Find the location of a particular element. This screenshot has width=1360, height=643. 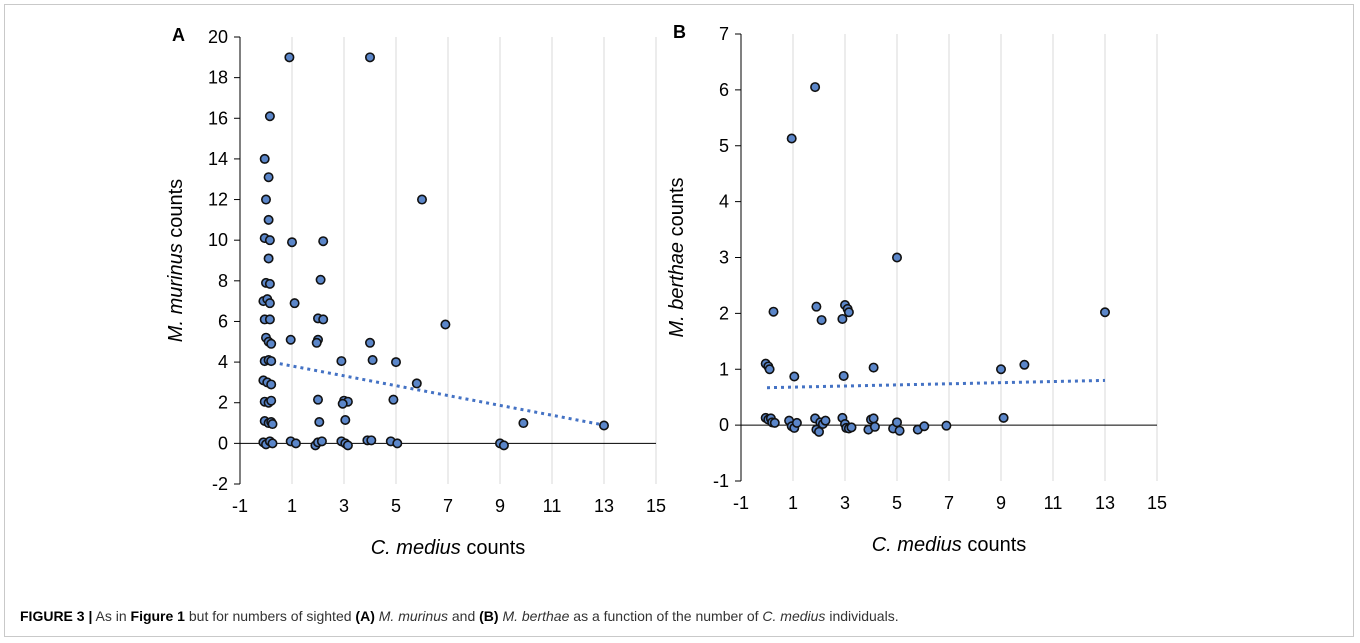

panel-a-y-tick-label: 10 is located at coordinates (218, 240).